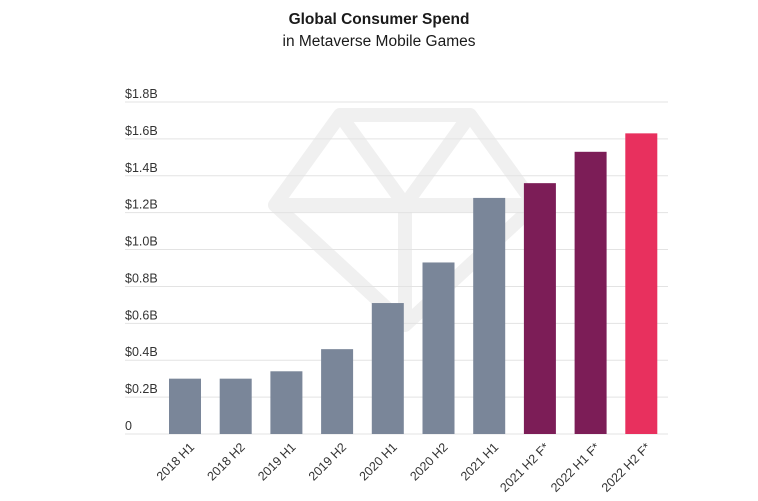 This screenshot has height=501, width=758. I want to click on x-tick-label: 2021 H2 F*, so click(524, 467).